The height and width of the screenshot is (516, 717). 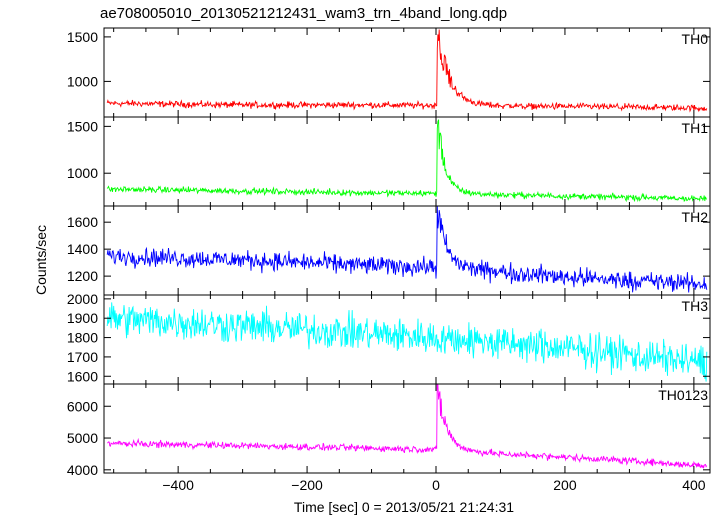 I want to click on y-tick-label: 4000, so click(x=82, y=470).